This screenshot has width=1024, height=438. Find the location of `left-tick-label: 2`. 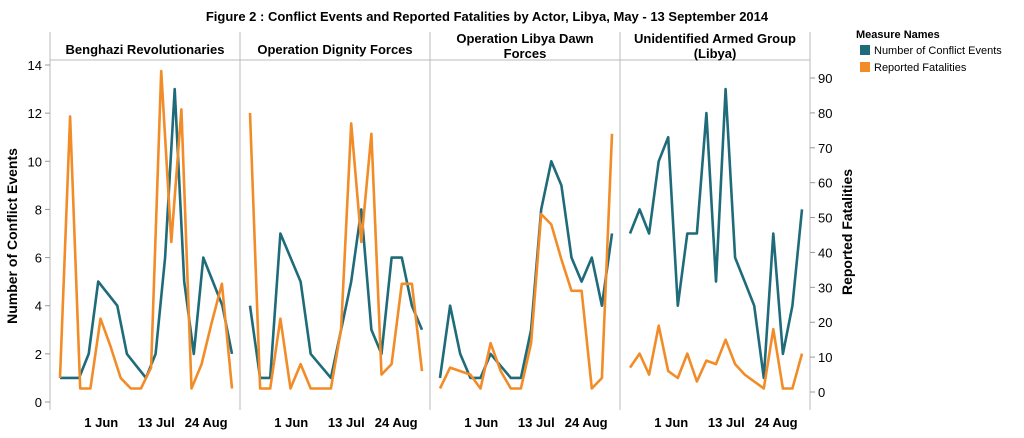

left-tick-label: 2 is located at coordinates (38, 354).